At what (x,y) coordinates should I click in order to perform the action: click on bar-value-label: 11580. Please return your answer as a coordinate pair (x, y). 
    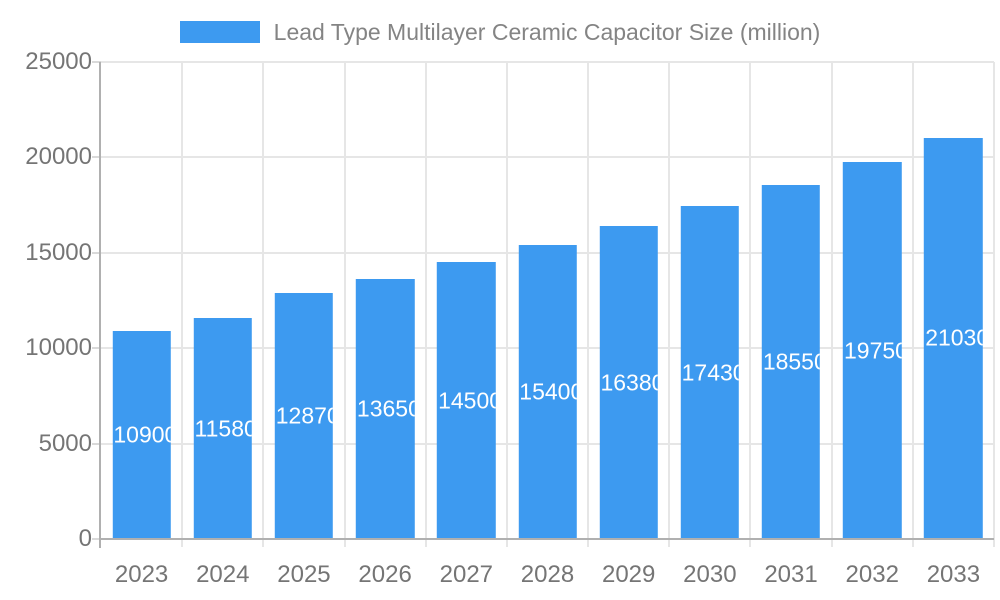
    Looking at the image, I should click on (223, 428).